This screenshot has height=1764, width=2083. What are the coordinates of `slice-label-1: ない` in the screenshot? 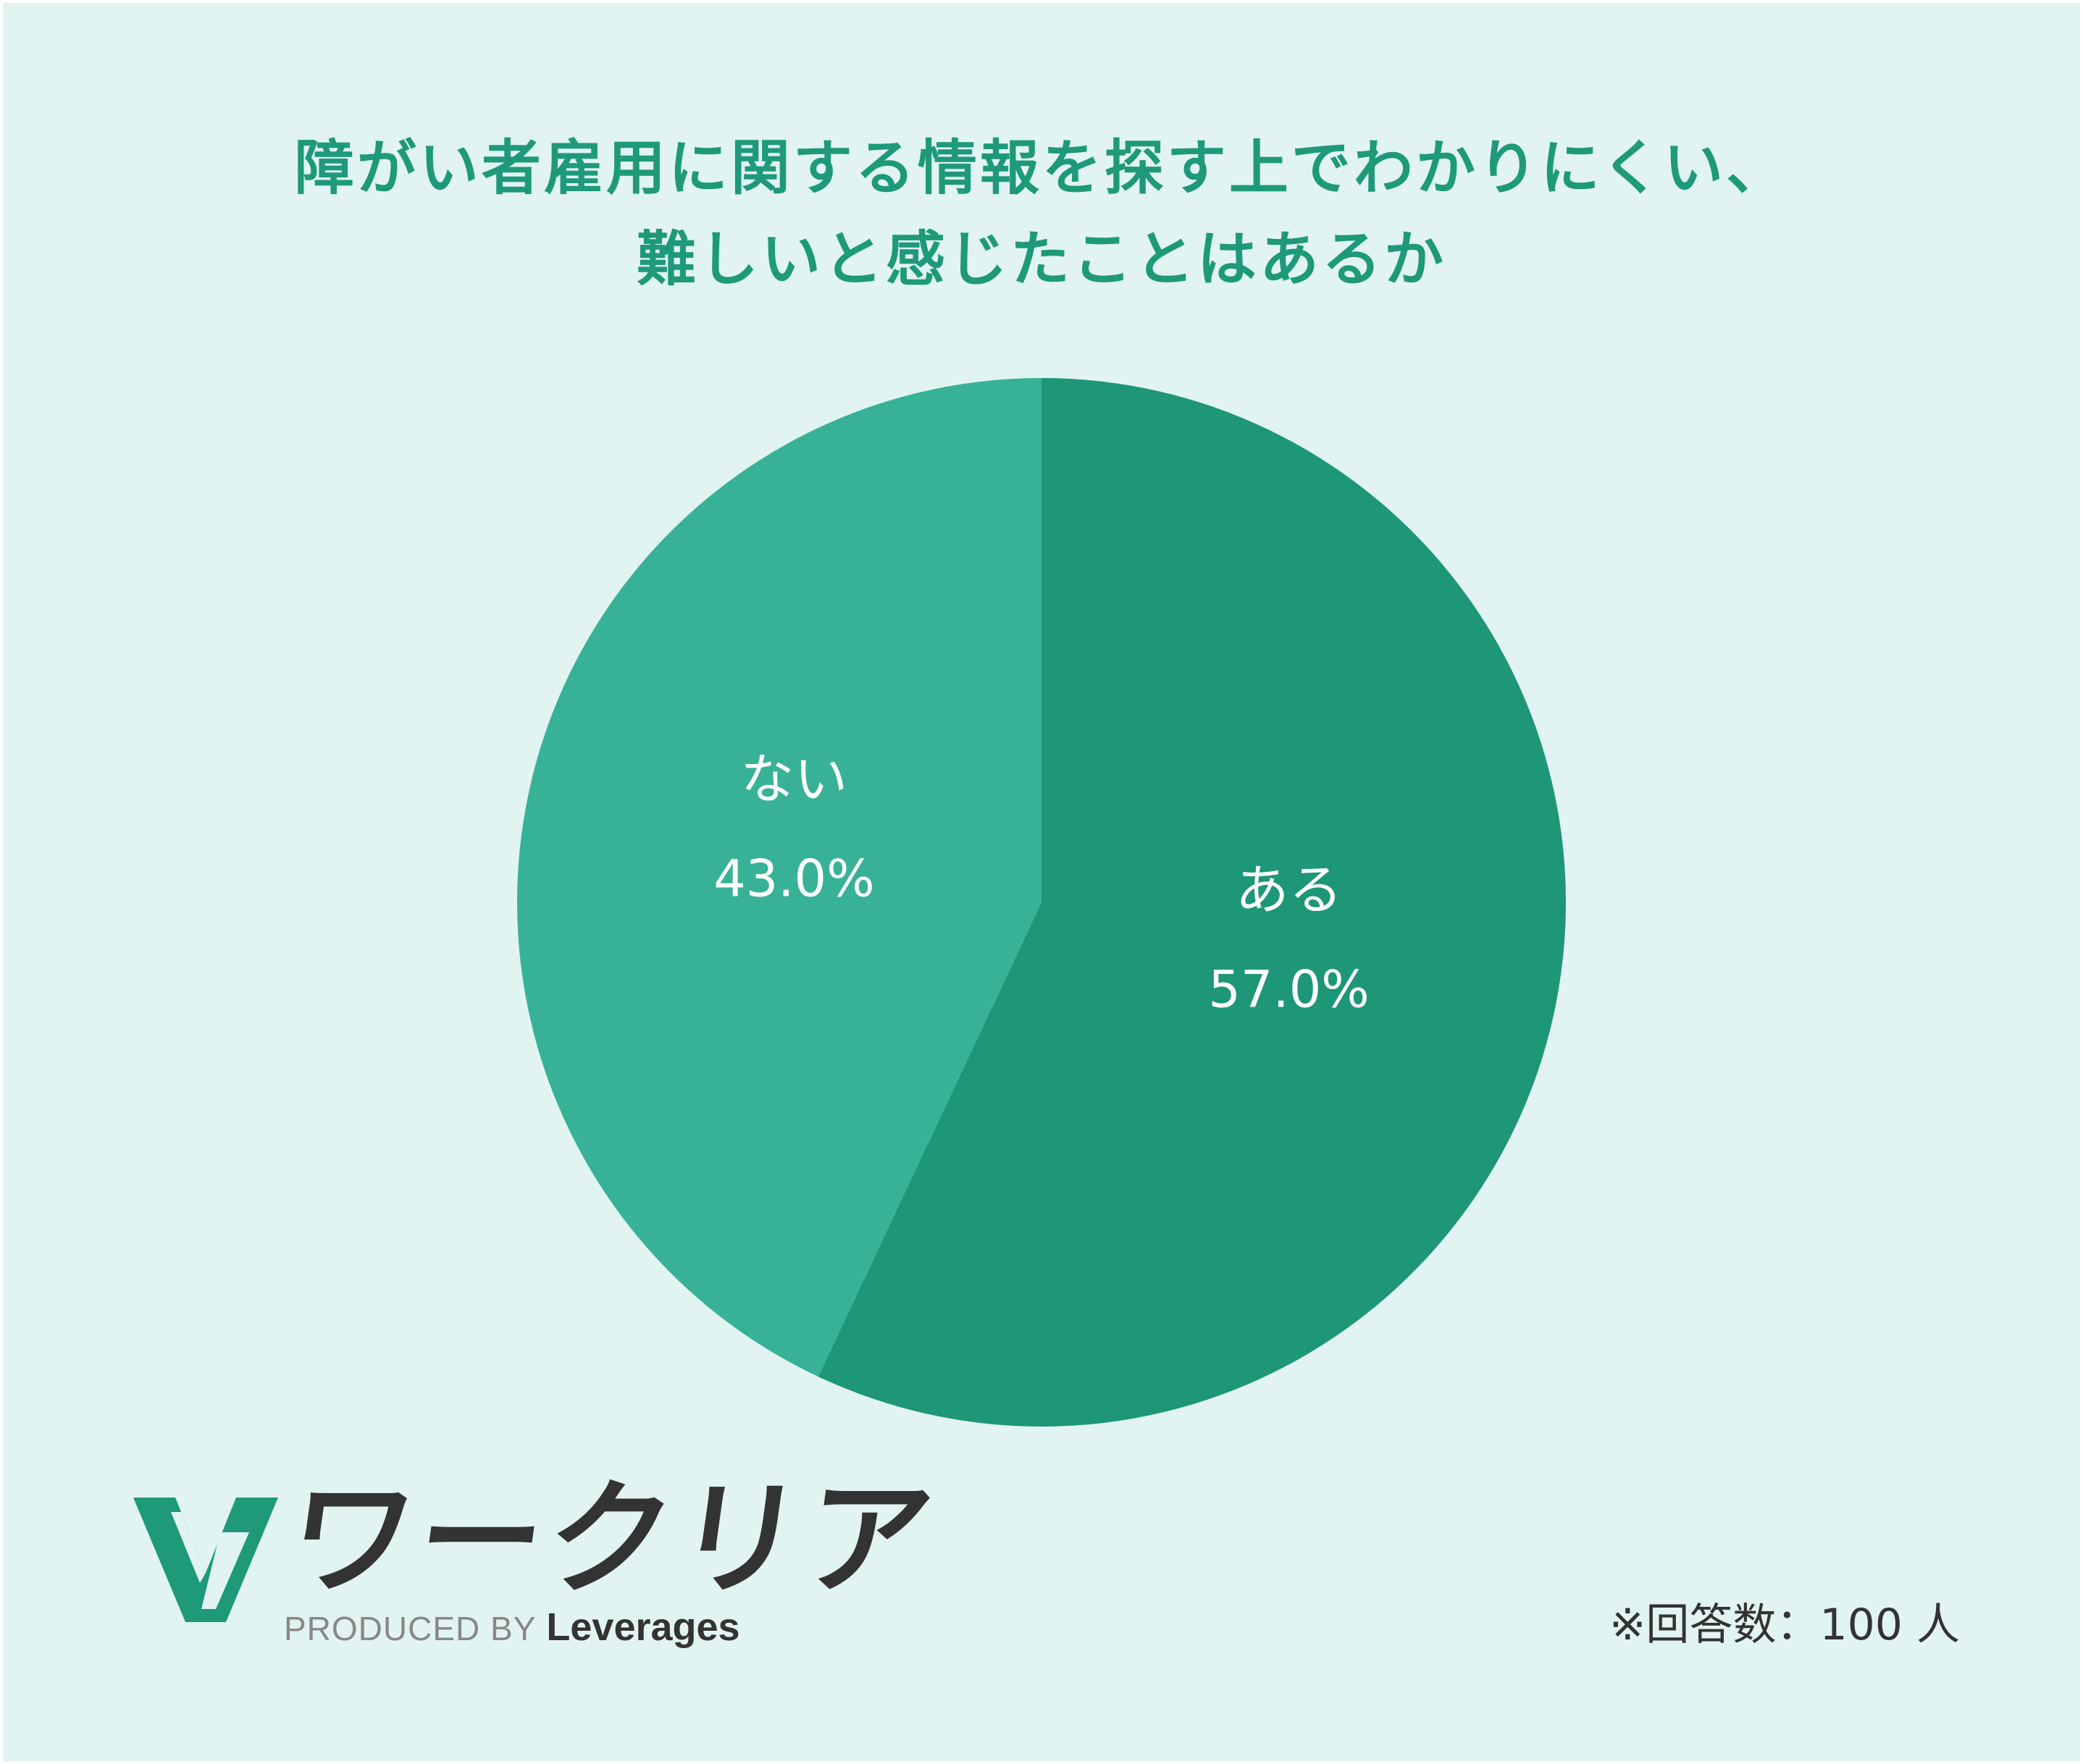 It's located at (794, 780).